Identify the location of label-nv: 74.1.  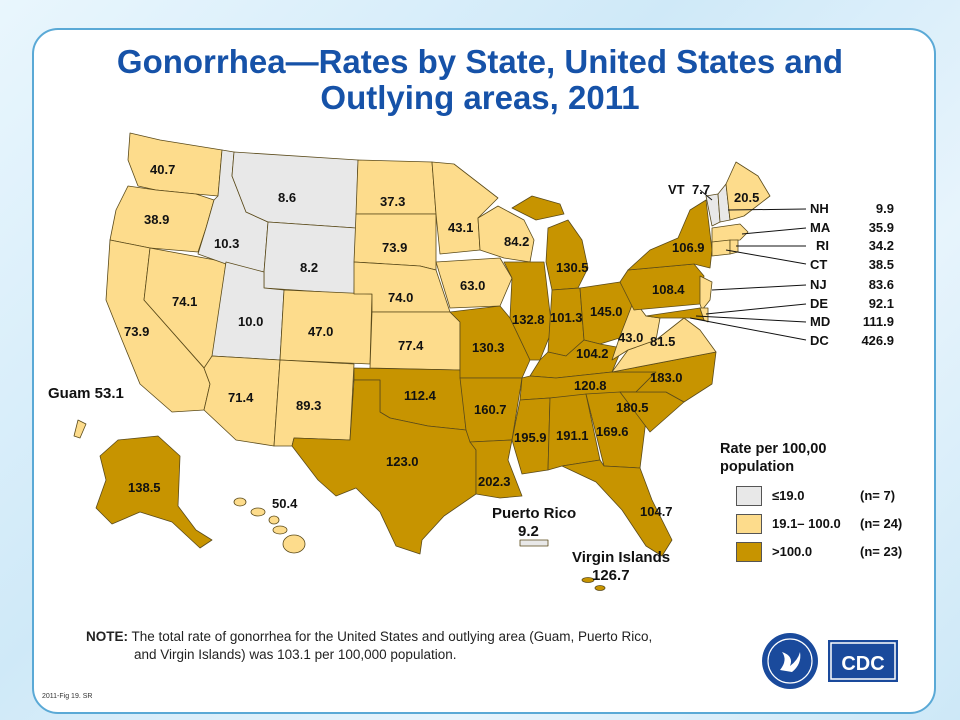
(184, 301).